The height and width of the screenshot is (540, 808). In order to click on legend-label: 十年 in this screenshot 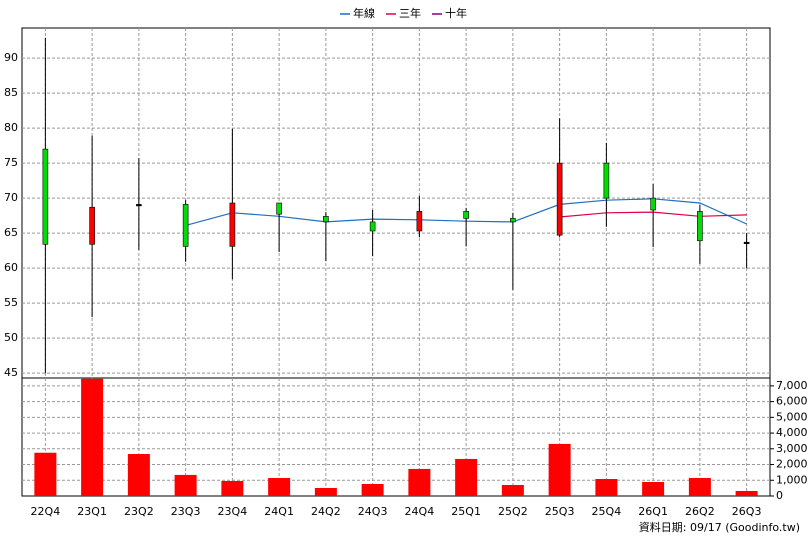, I will do `click(456, 13)`.